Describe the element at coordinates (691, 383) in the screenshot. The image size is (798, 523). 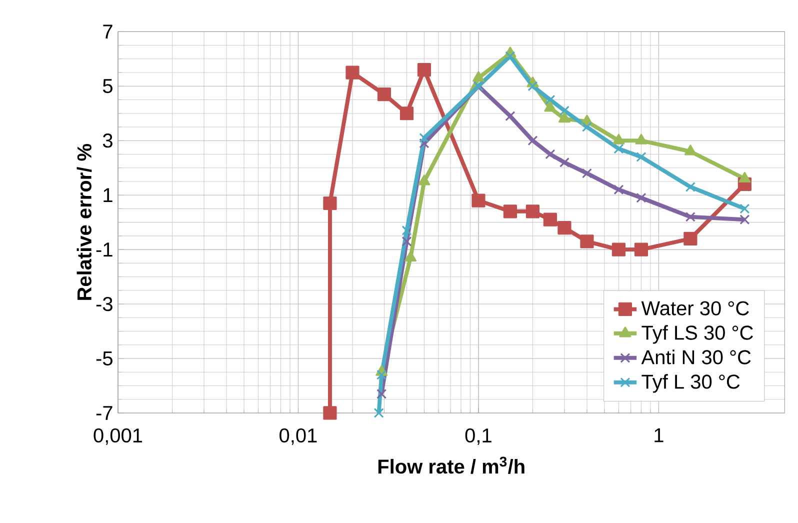
I see `legend-label: Tyf L 30 °C` at that location.